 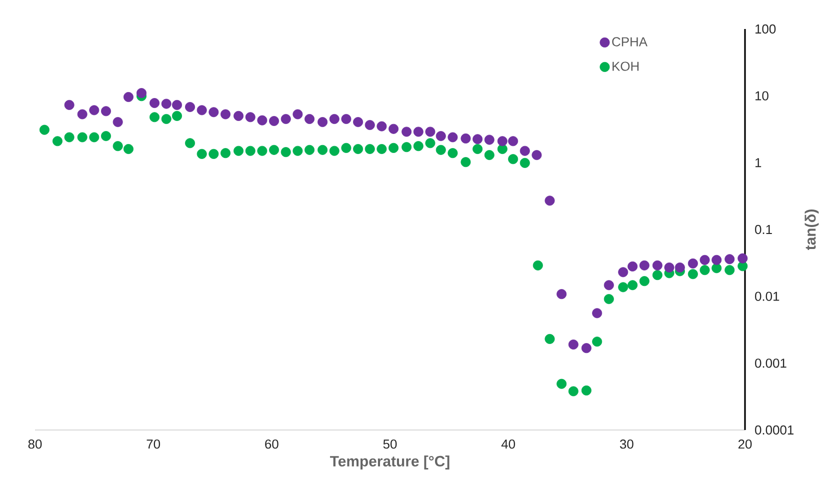 I want to click on x-tick-label: 30, so click(x=627, y=444).